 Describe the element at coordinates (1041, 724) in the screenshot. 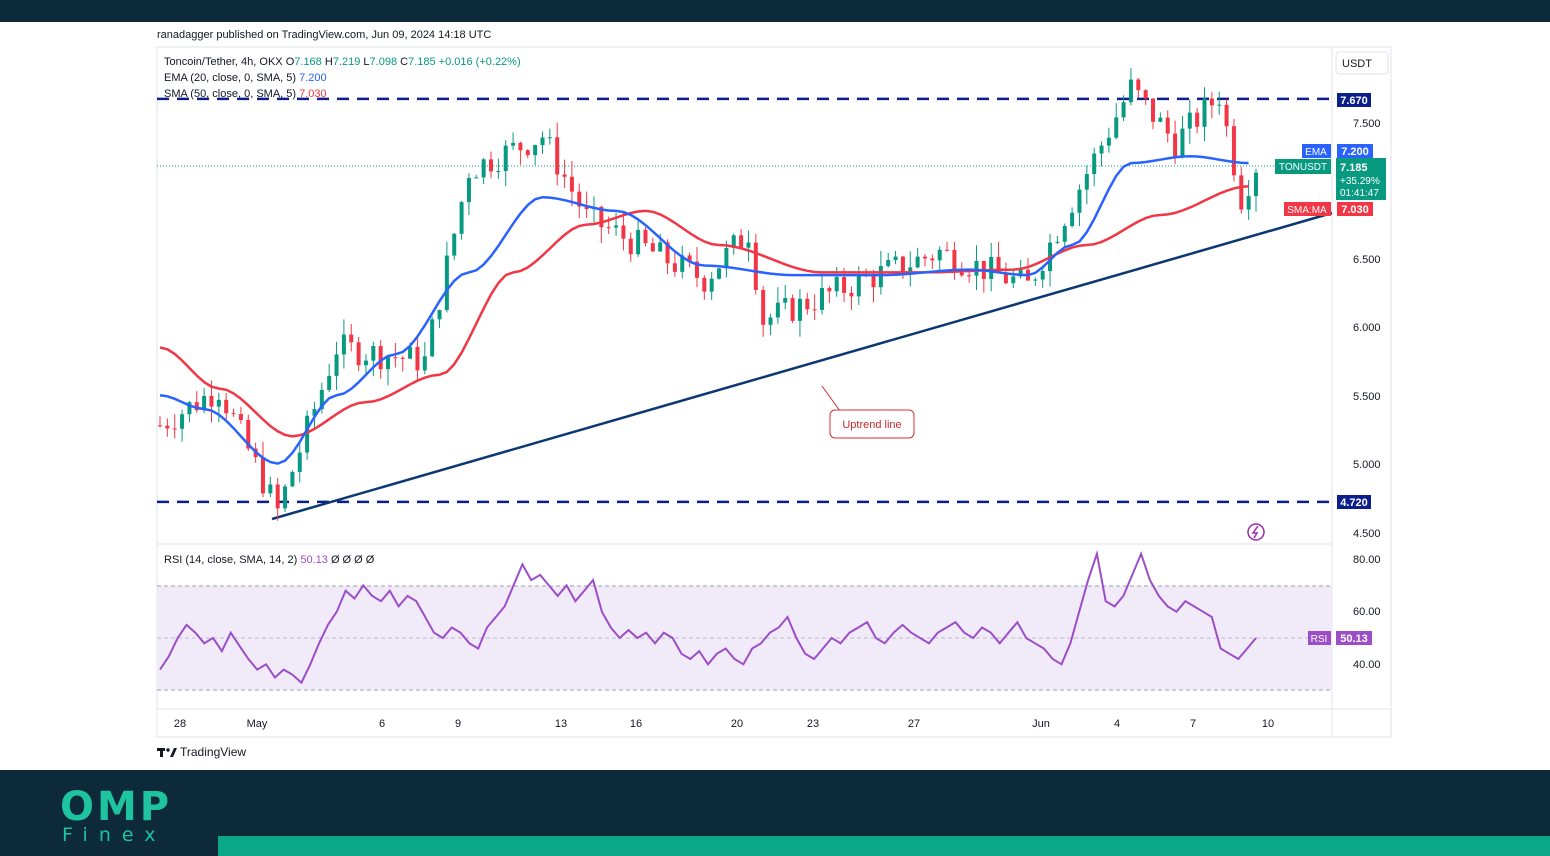

I see `x-tick: Jun` at that location.